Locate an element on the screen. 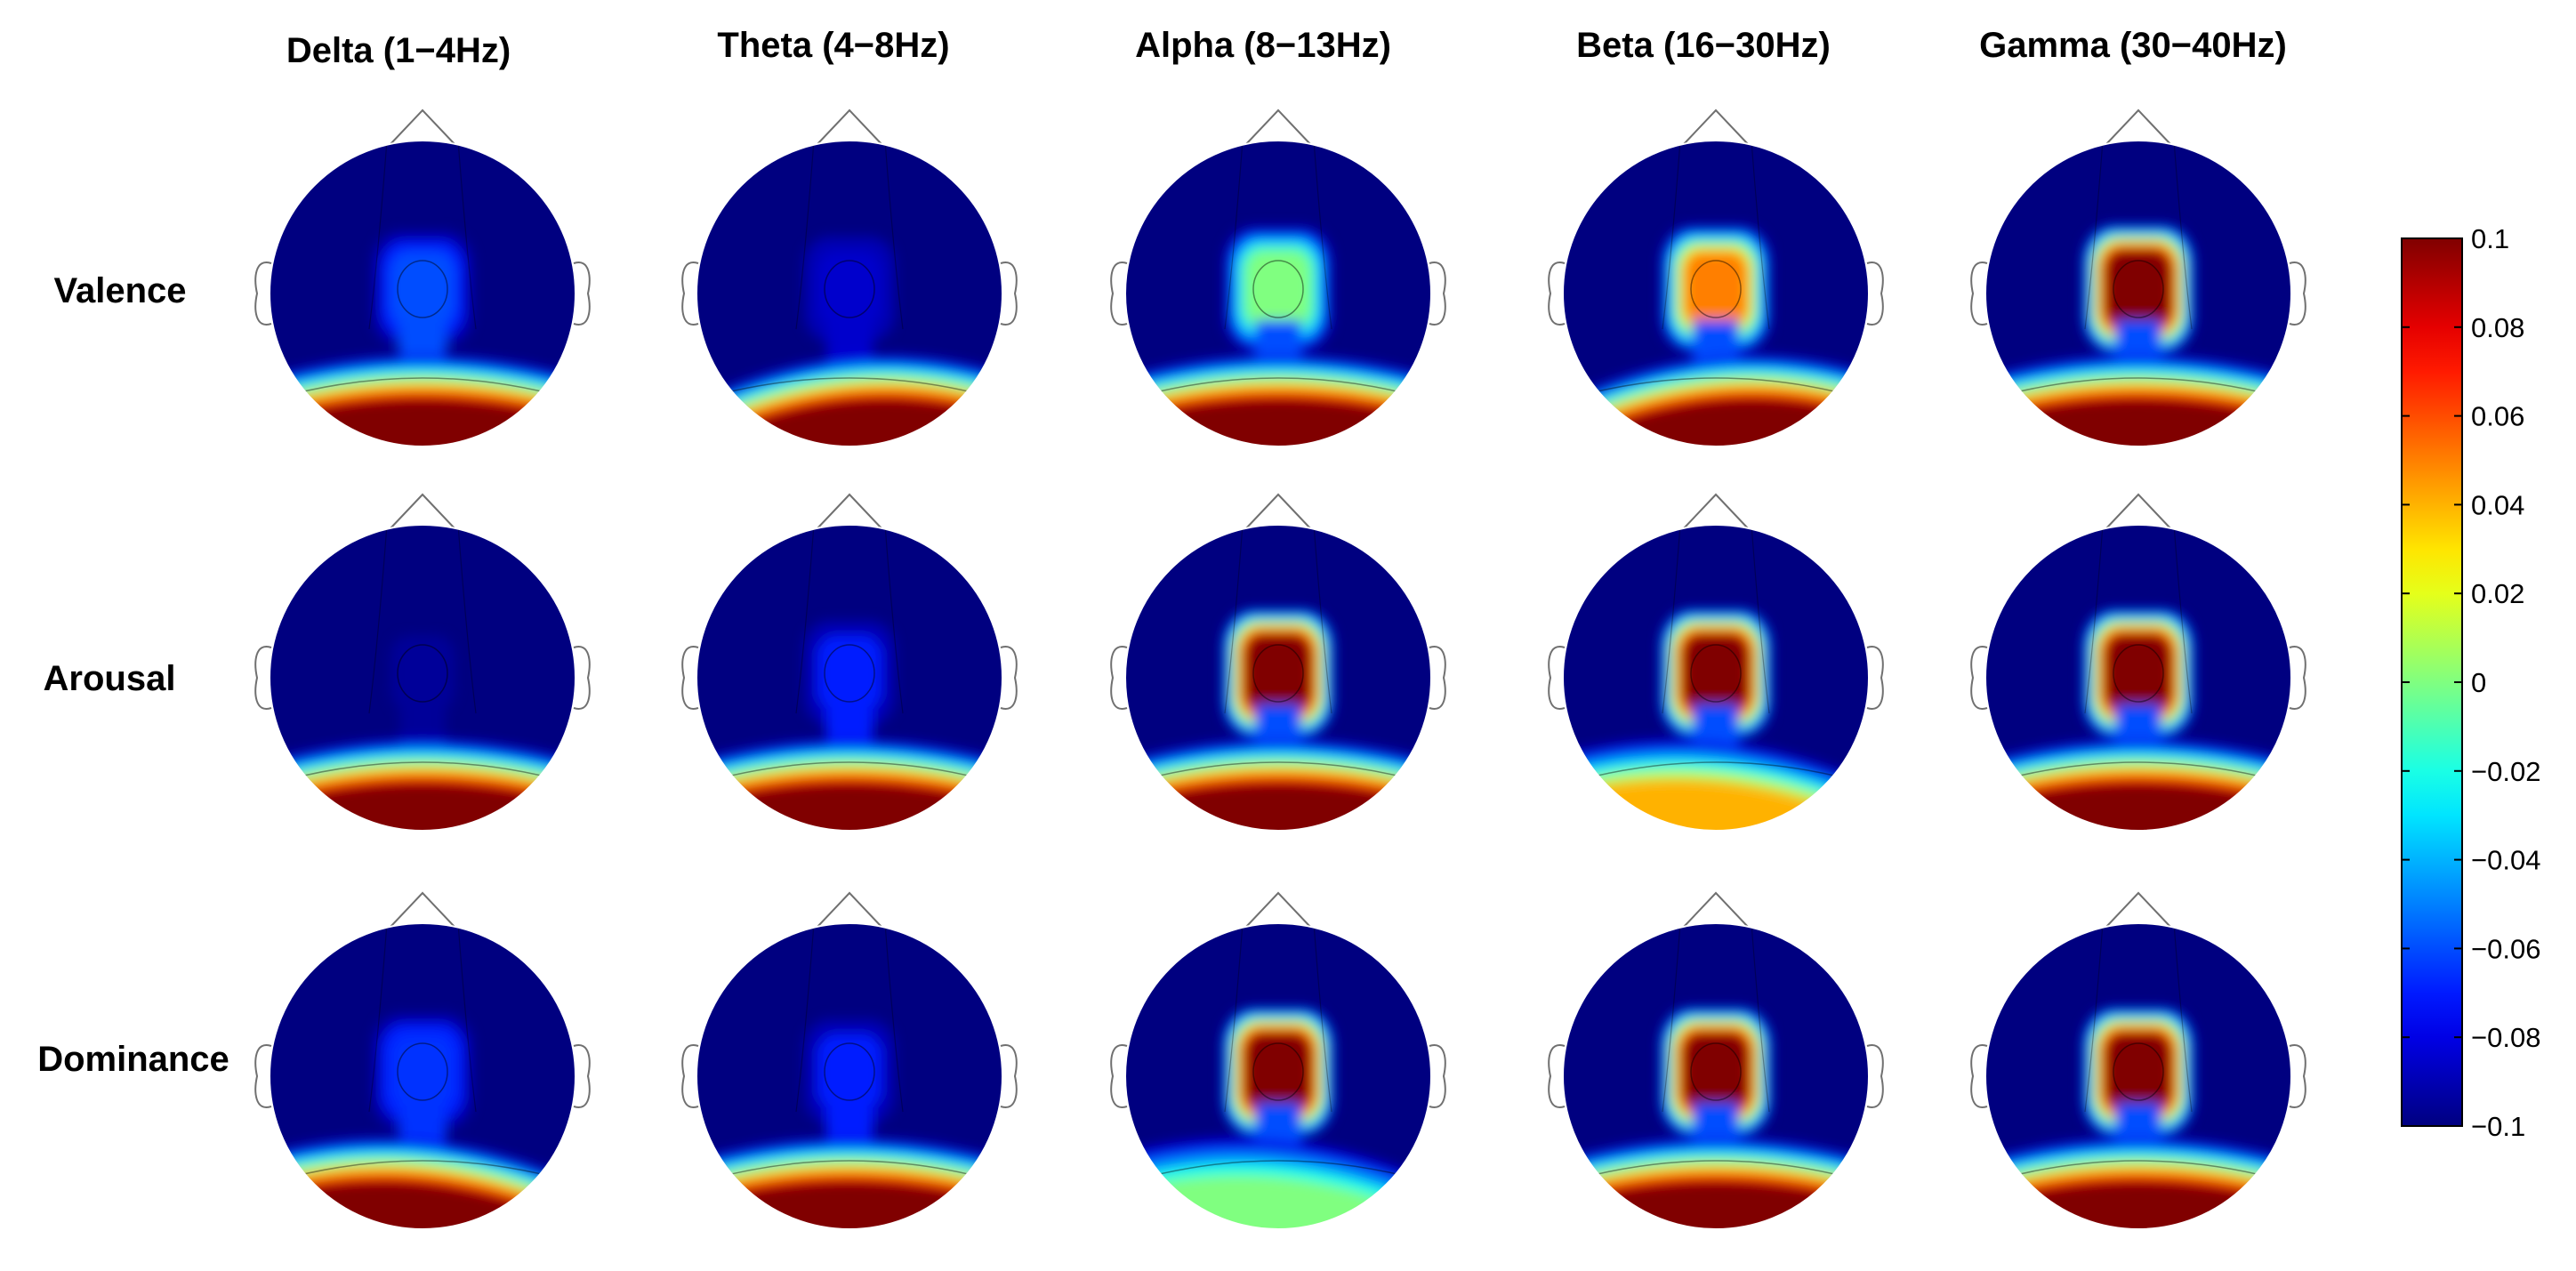 The height and width of the screenshot is (1271, 2576). colorbar-tick-label: −0.02 is located at coordinates (2505, 771).